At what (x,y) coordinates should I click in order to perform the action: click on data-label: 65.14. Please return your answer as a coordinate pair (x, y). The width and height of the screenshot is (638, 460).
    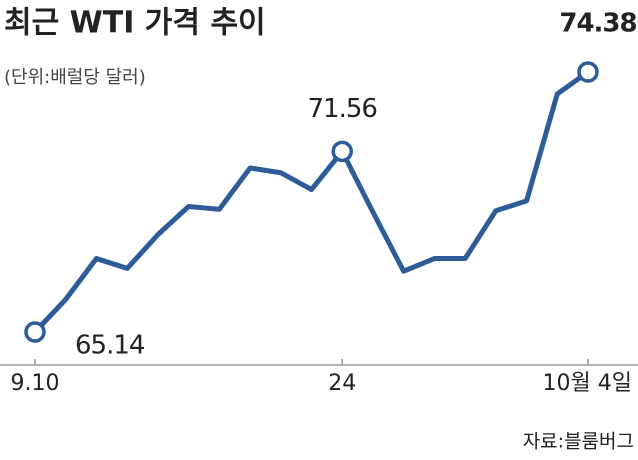
    Looking at the image, I should click on (110, 346).